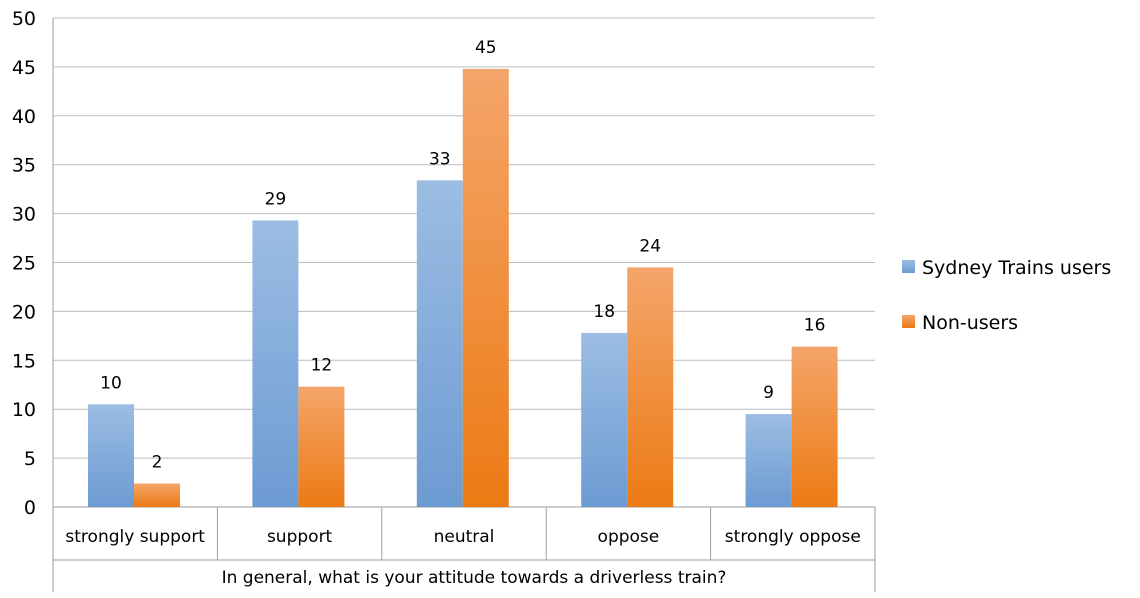 The width and height of the screenshot is (1140, 598). What do you see at coordinates (111, 383) in the screenshot?
I see `data-label: 10` at bounding box center [111, 383].